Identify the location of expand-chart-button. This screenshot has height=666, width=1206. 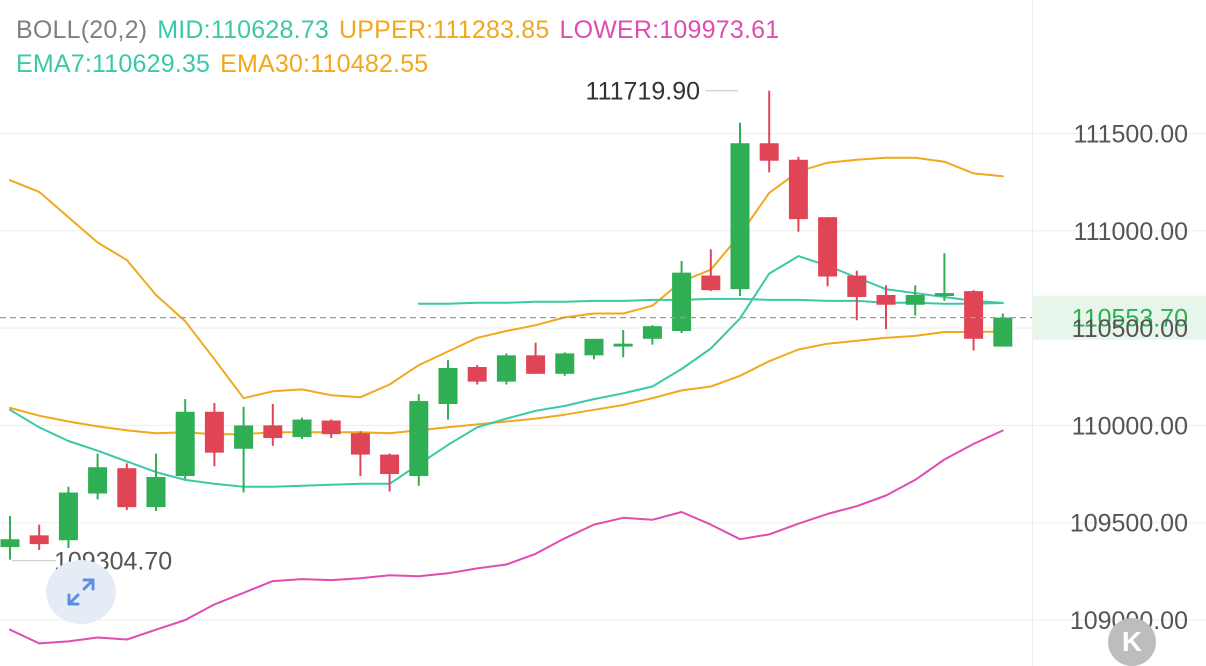
(81, 592).